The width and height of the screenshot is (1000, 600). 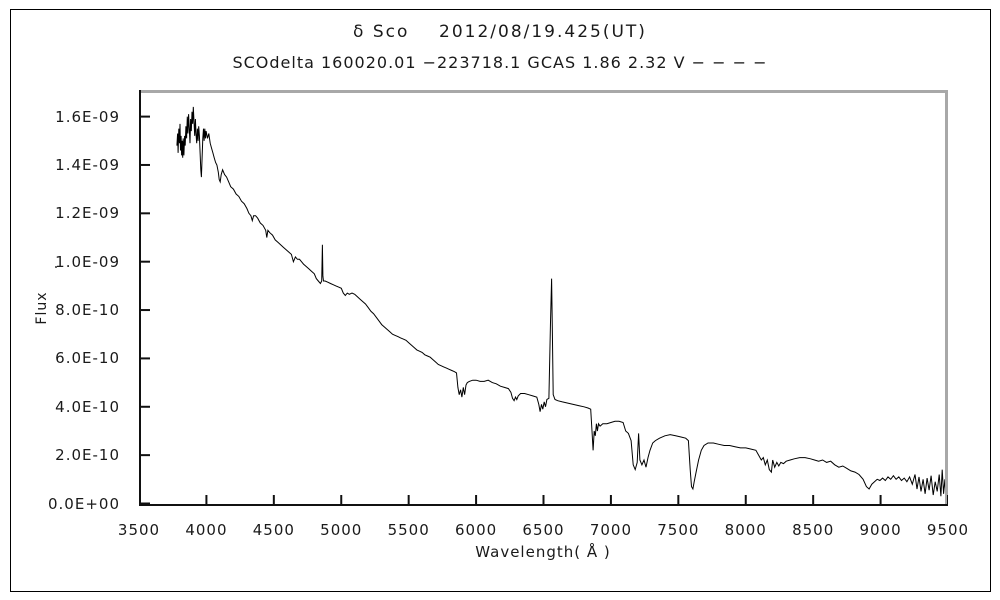 I want to click on x-tick-label: 3500, so click(x=139, y=530).